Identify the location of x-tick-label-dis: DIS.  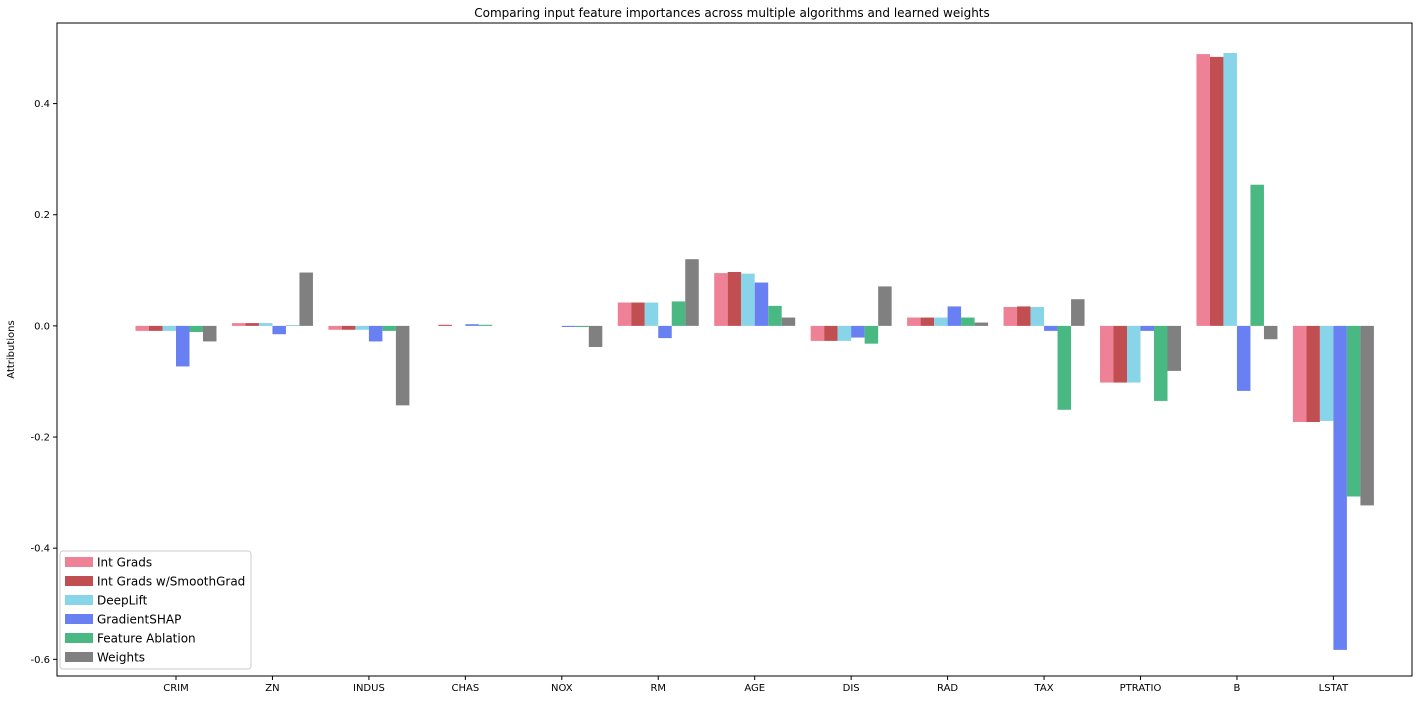
(851, 688).